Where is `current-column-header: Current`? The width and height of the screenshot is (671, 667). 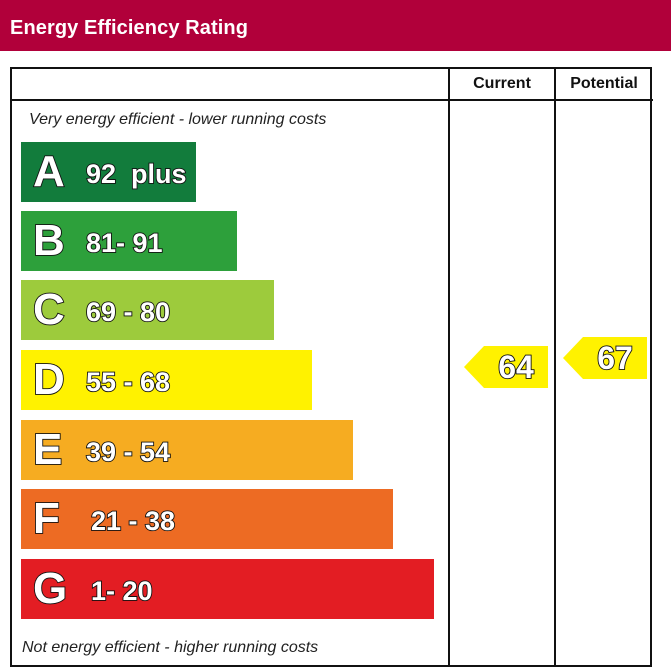
current-column-header: Current is located at coordinates (502, 83).